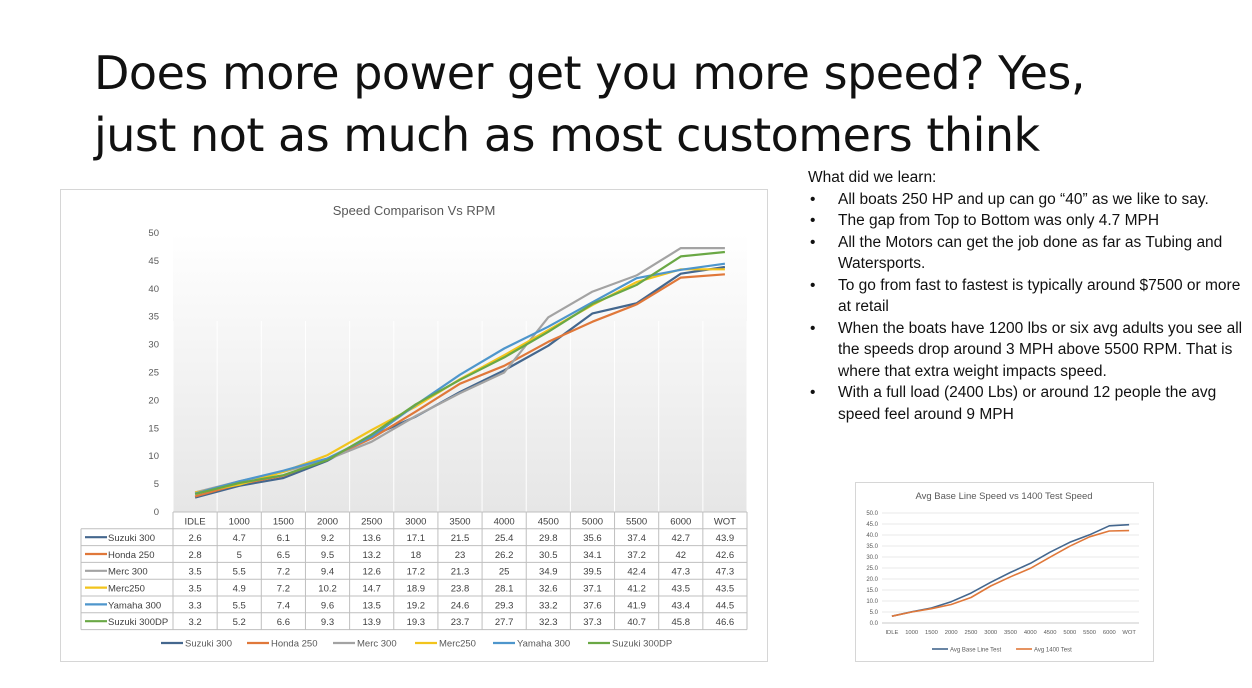 The width and height of the screenshot is (1252, 688). Describe the element at coordinates (153, 345) in the screenshot. I see `y-tick-label: 30` at that location.